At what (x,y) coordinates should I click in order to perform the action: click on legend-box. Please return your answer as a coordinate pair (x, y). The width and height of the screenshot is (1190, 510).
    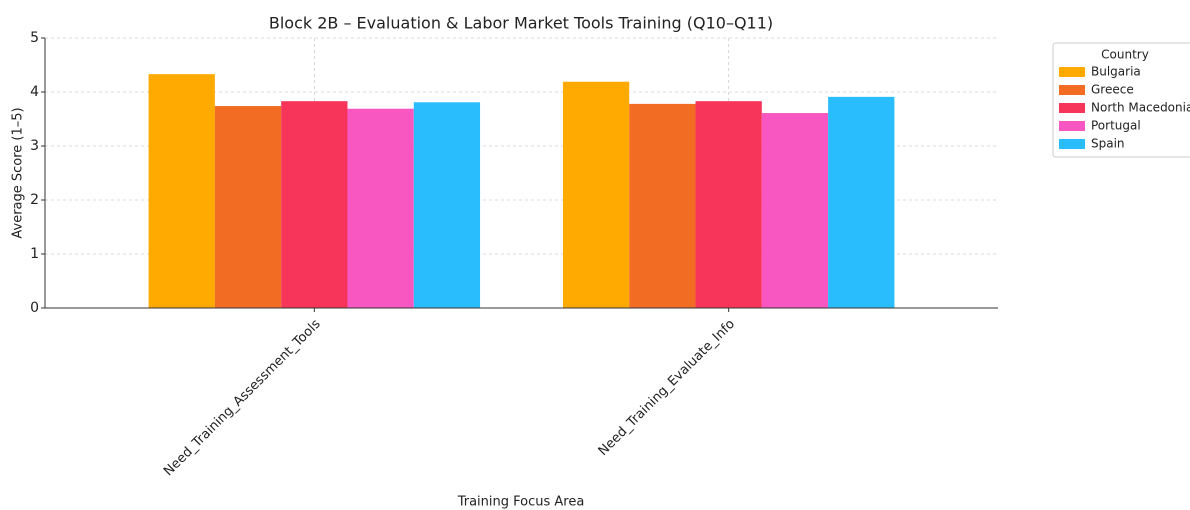
    Looking at the image, I should click on (1121, 100).